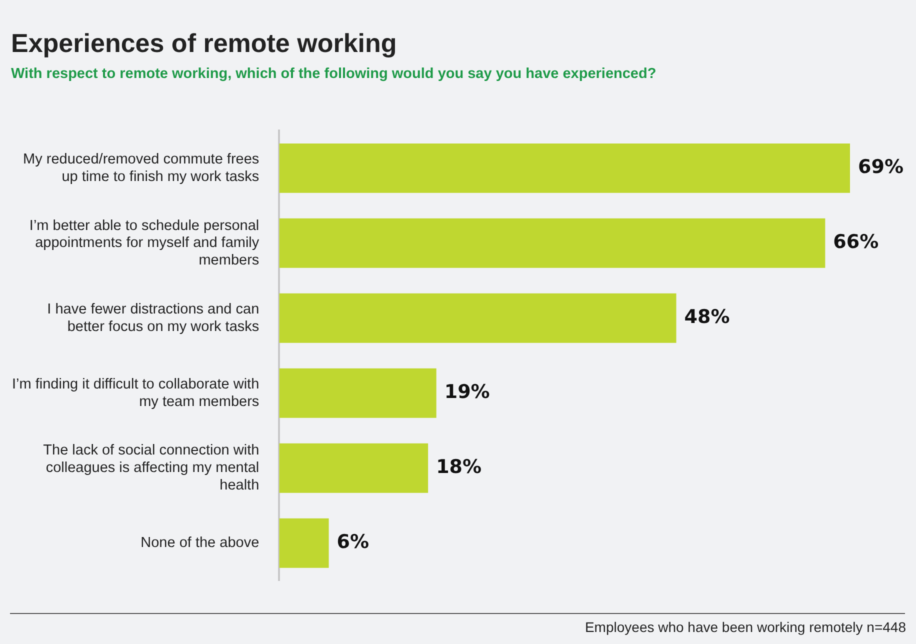  Describe the element at coordinates (459, 467) in the screenshot. I see `data-label: 18%` at that location.